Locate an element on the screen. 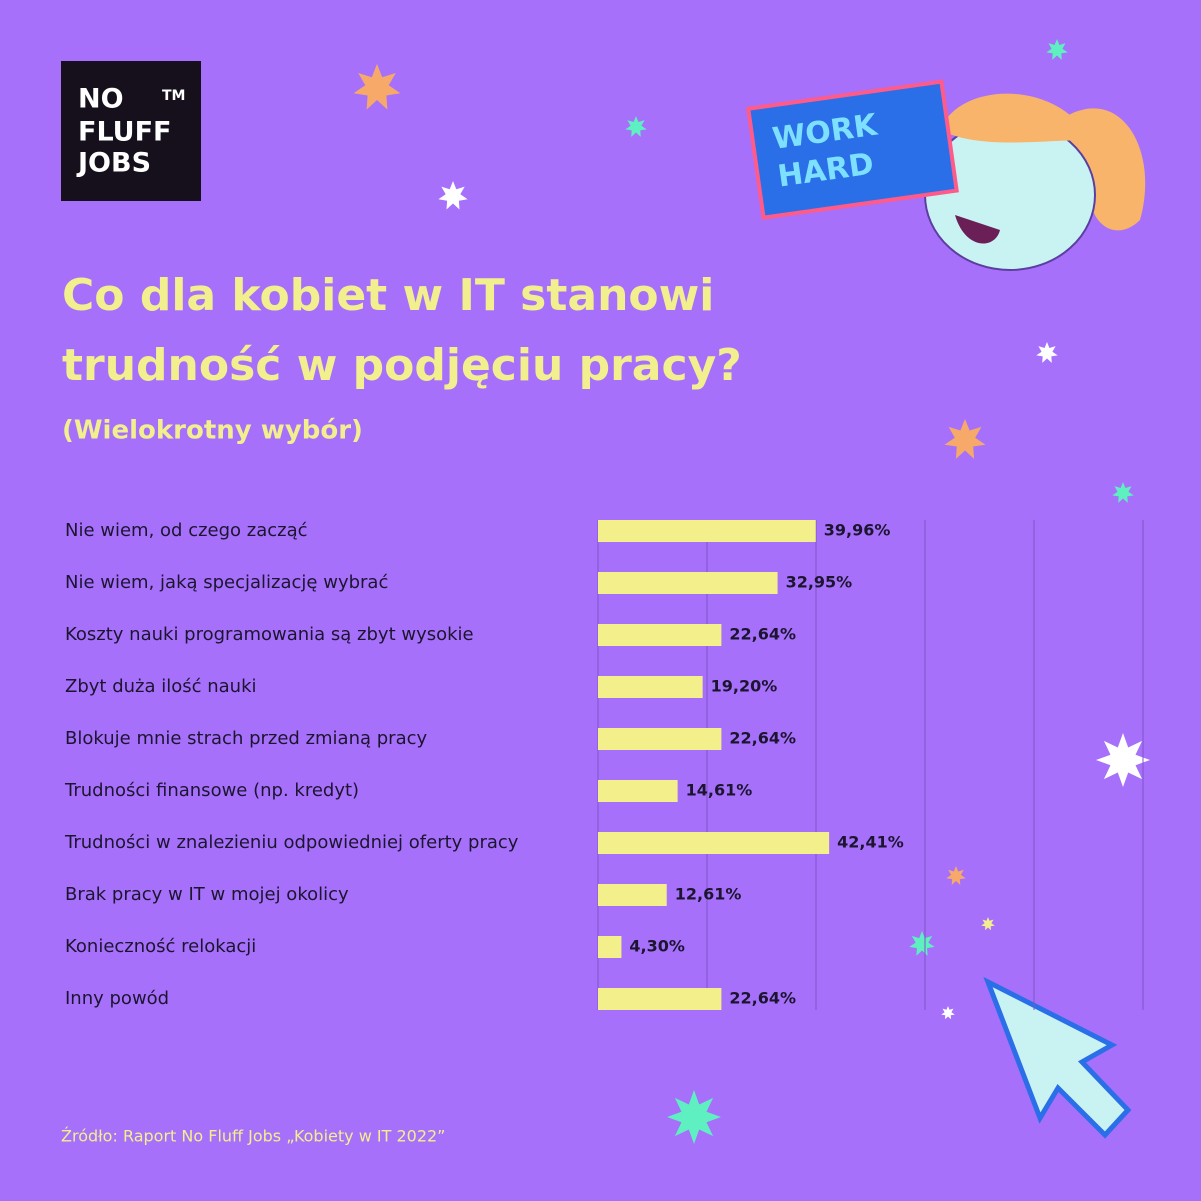 The image size is (1201, 1201). value-label: 14,61% is located at coordinates (719, 790).